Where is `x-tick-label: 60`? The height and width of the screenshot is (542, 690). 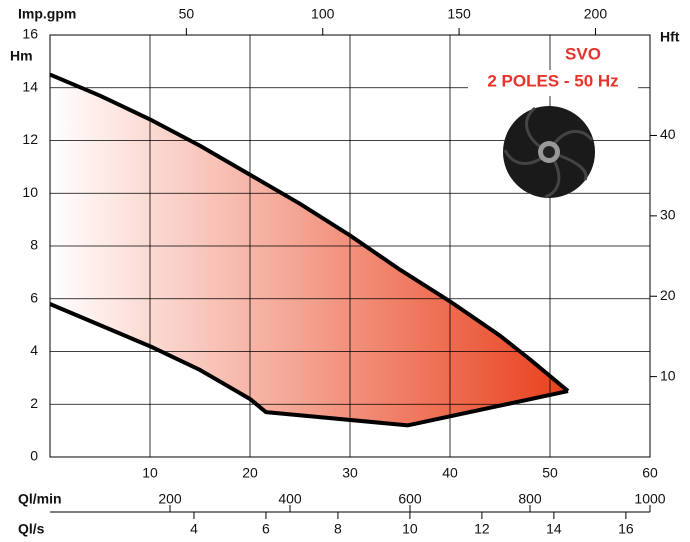 x-tick-label: 60 is located at coordinates (650, 473).